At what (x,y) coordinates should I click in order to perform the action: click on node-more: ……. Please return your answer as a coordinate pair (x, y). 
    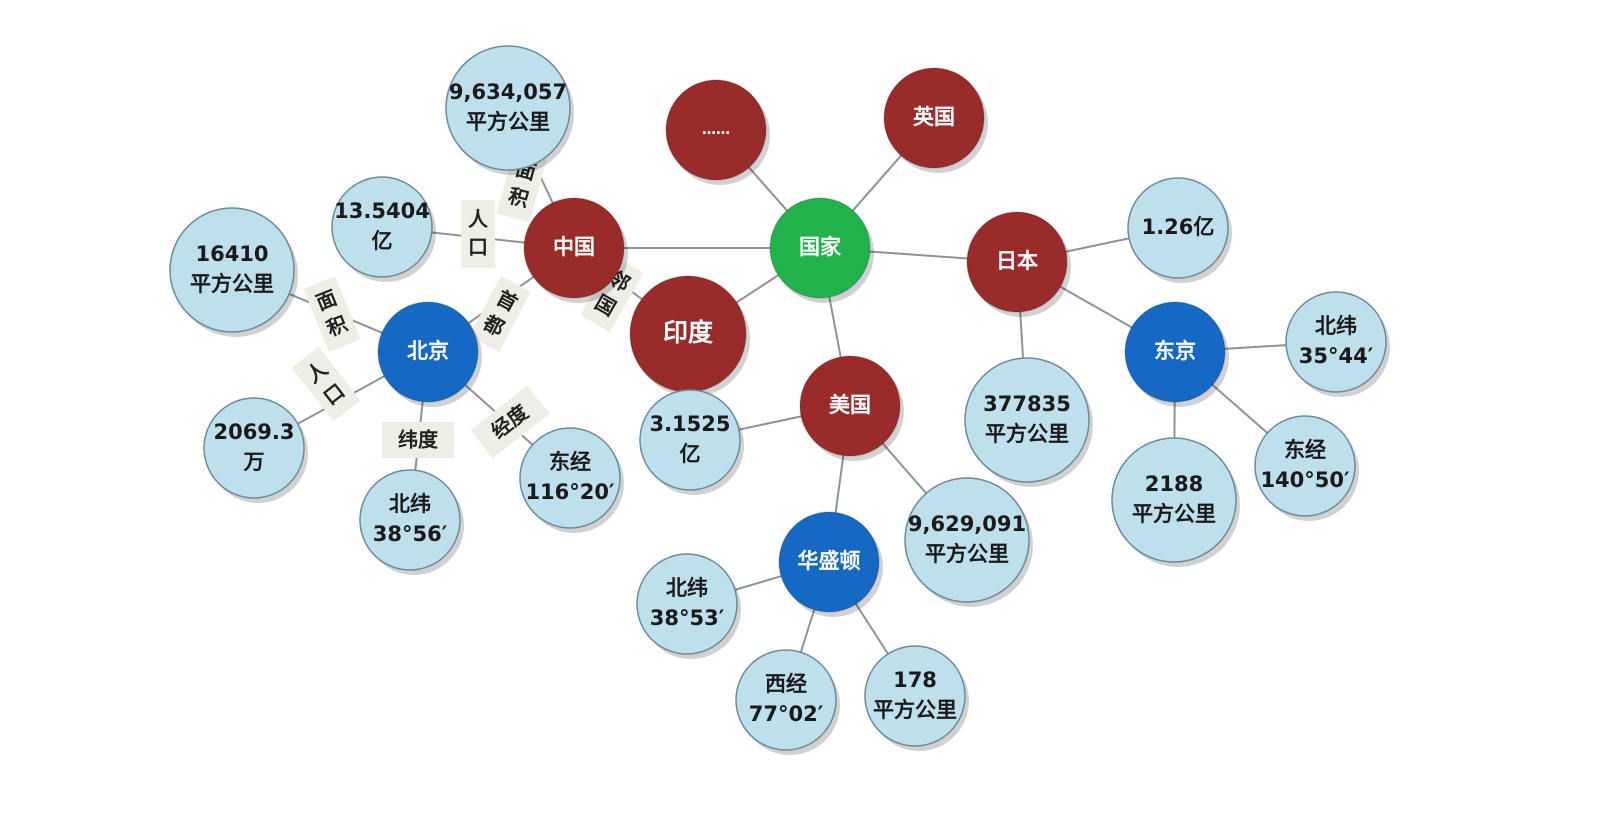
    Looking at the image, I should click on (717, 132).